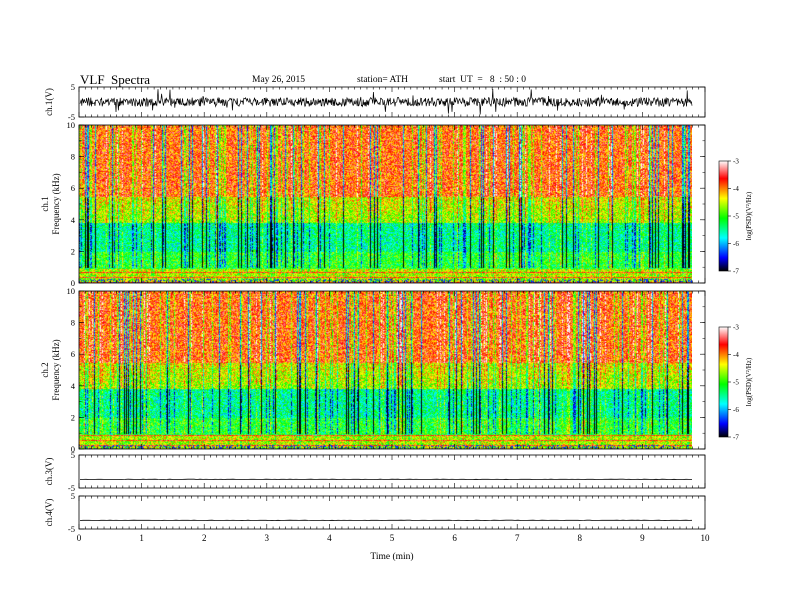 The height and width of the screenshot is (612, 792). Describe the element at coordinates (267, 538) in the screenshot. I see `x-tick-label-3: 3` at that location.